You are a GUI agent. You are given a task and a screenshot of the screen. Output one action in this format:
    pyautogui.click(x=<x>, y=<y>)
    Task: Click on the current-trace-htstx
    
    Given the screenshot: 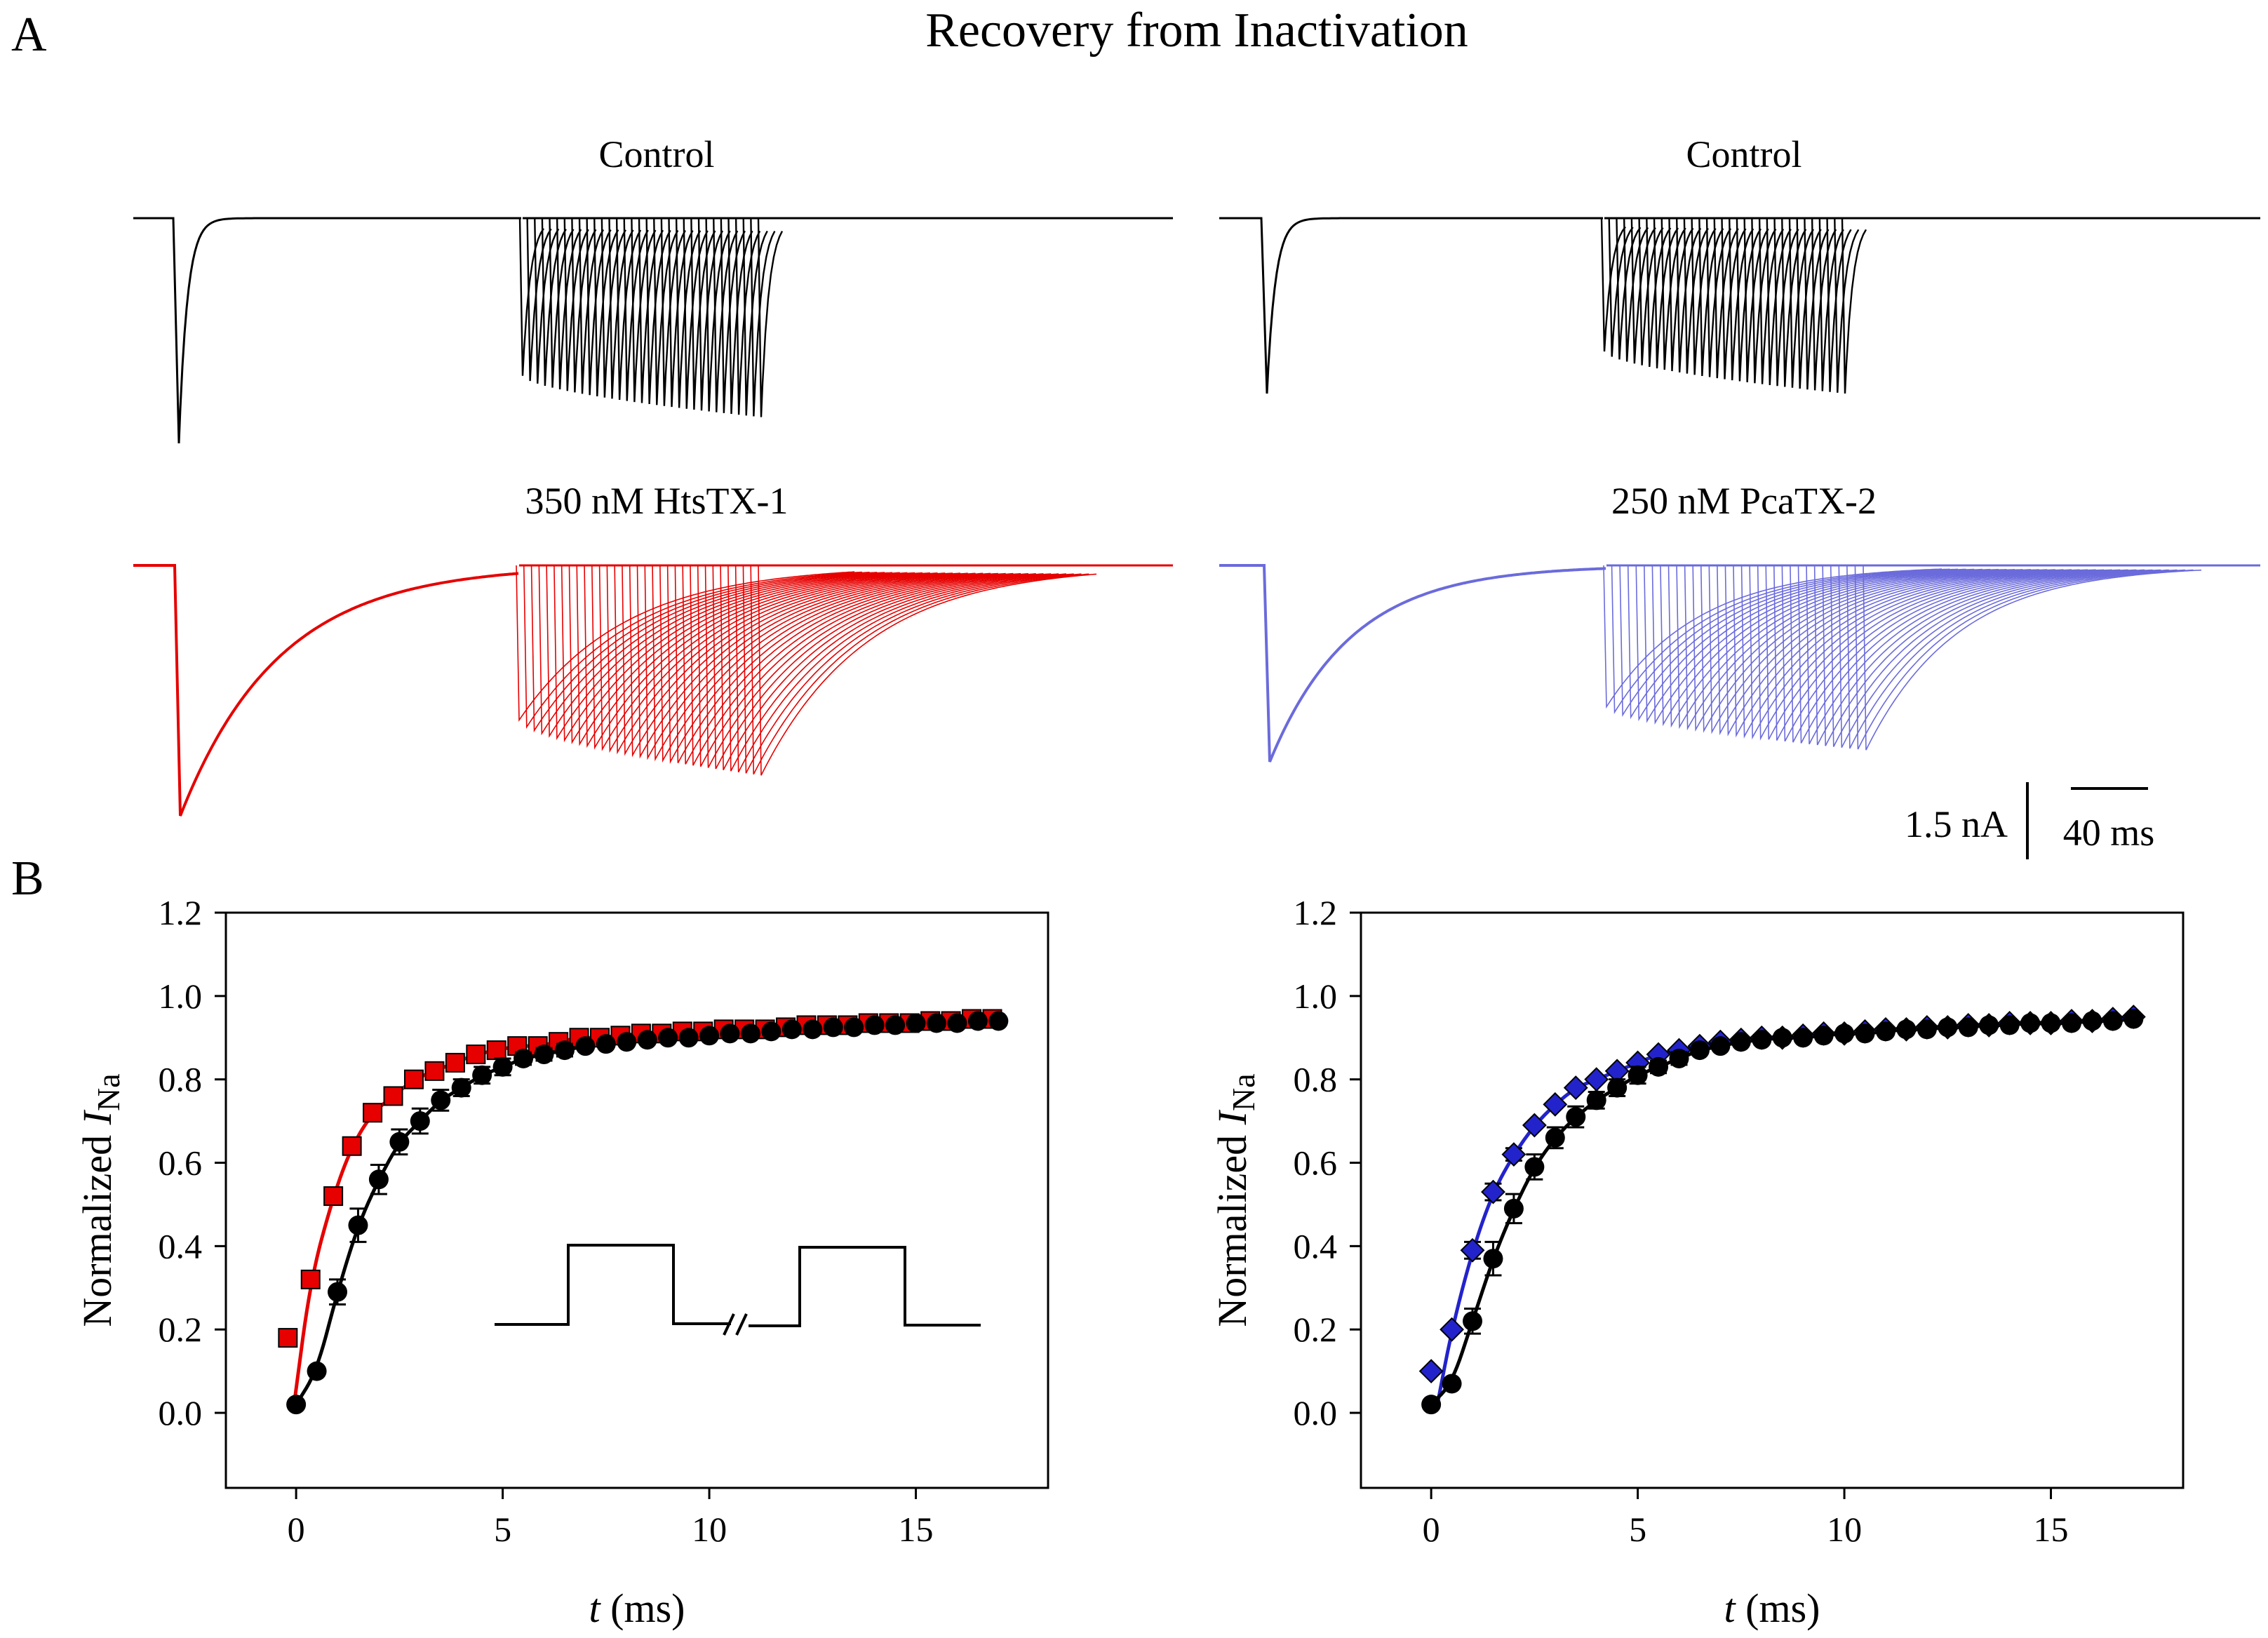 What is the action you would take?
    pyautogui.click(x=653, y=690)
    